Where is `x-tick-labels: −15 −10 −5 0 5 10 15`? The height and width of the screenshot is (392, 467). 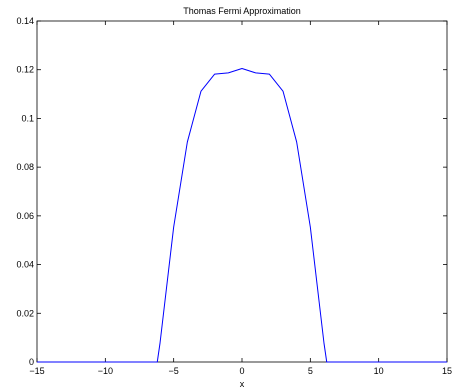 x-tick-labels: −15 −10 −5 0 5 10 15 is located at coordinates (240, 371).